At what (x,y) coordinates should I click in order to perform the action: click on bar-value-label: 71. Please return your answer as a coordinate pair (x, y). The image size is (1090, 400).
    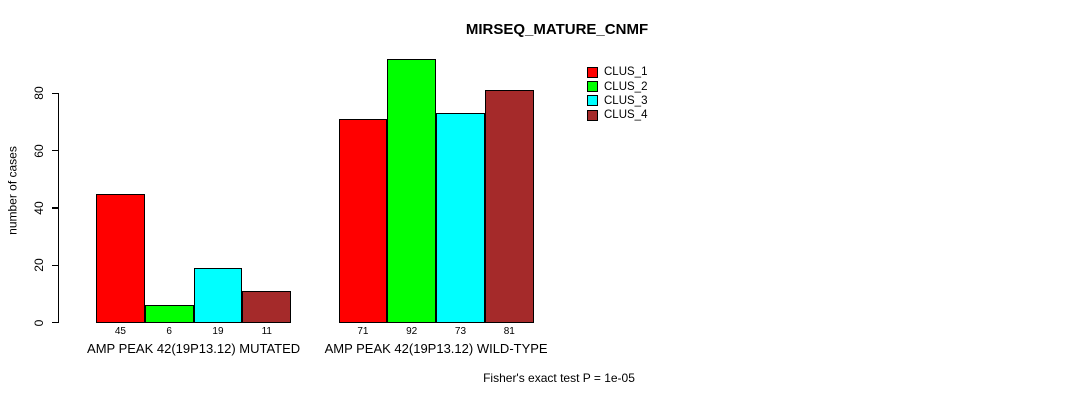
    Looking at the image, I should click on (363, 331).